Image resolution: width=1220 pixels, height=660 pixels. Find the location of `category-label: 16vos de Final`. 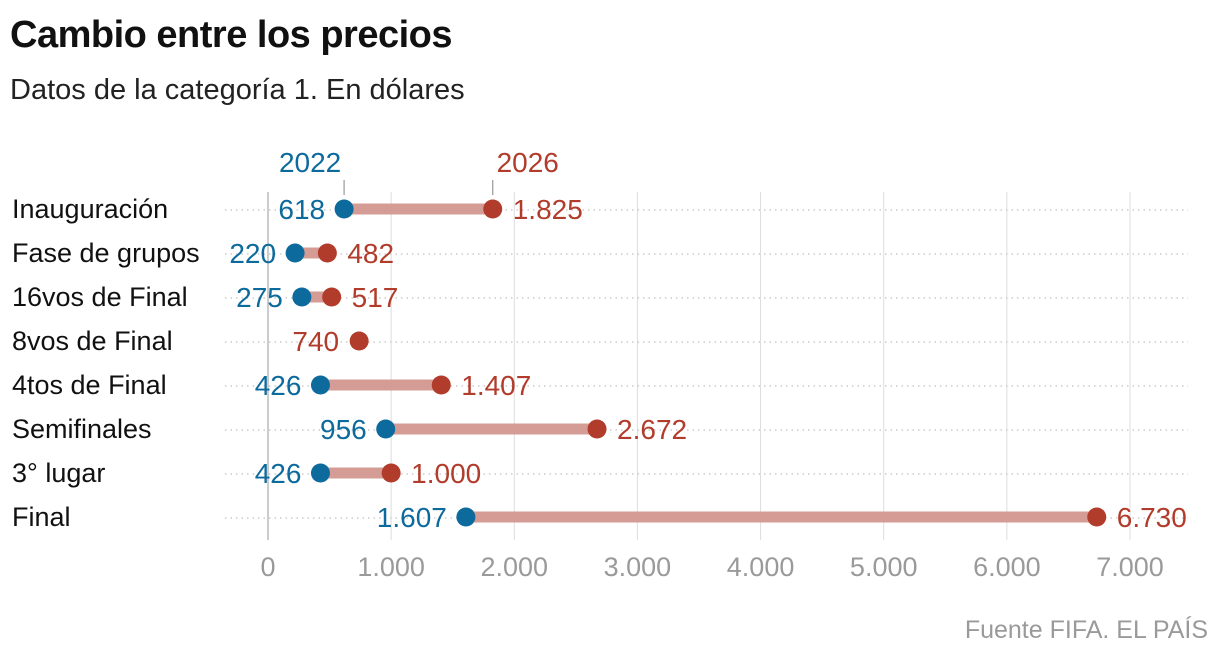

category-label: 16vos de Final is located at coordinates (100, 297).